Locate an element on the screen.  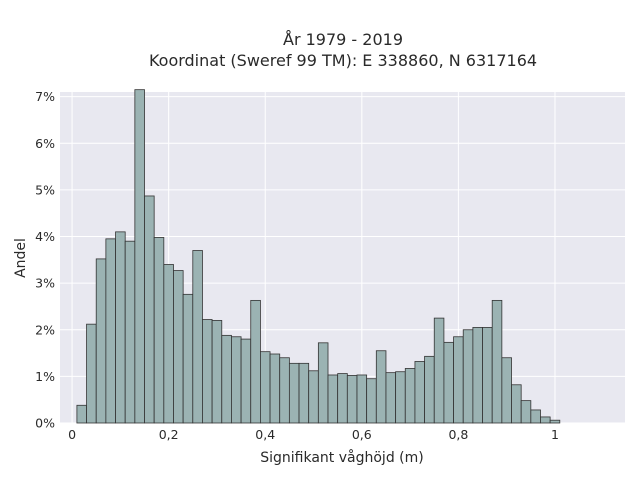
y-tick-label: 7% is located at coordinates (45, 96).